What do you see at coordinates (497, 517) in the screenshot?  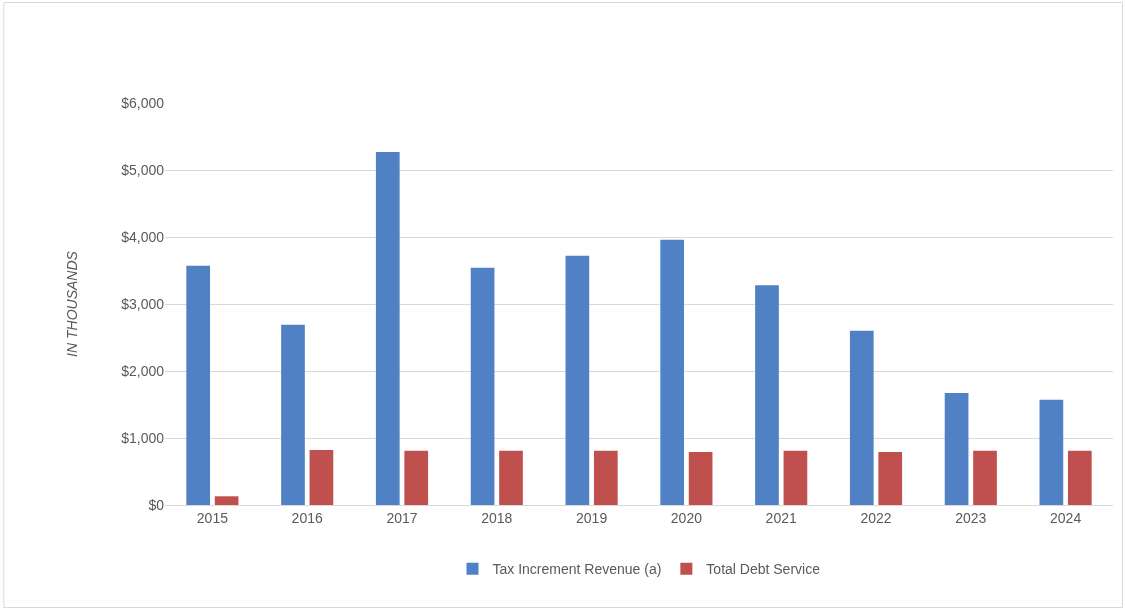 I see `x-tick-label: 2018` at bounding box center [497, 517].